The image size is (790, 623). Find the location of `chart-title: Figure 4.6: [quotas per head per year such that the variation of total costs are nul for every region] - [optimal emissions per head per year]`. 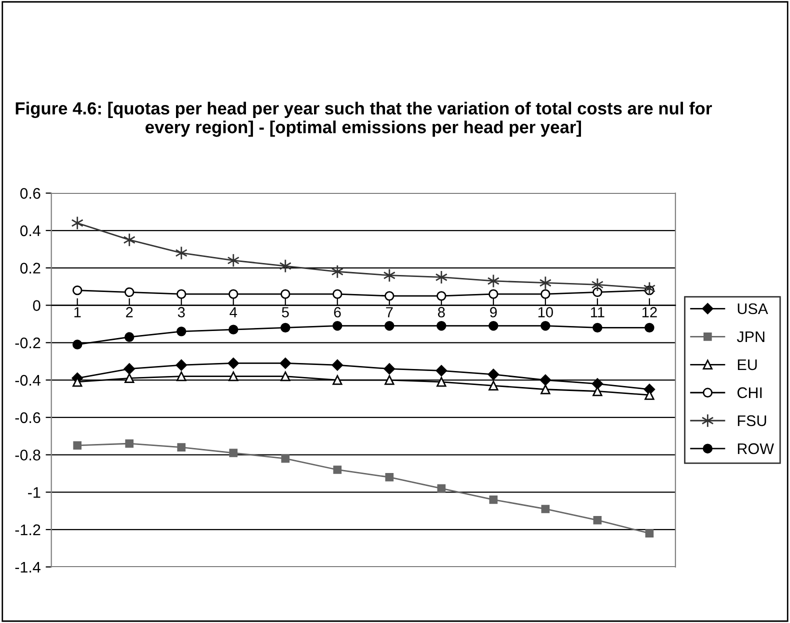

chart-title: Figure 4.6: [quotas per head per year such that the variation of total costs are nul for every region] - [optimal emissions per head per year] is located at coordinates (364, 119).